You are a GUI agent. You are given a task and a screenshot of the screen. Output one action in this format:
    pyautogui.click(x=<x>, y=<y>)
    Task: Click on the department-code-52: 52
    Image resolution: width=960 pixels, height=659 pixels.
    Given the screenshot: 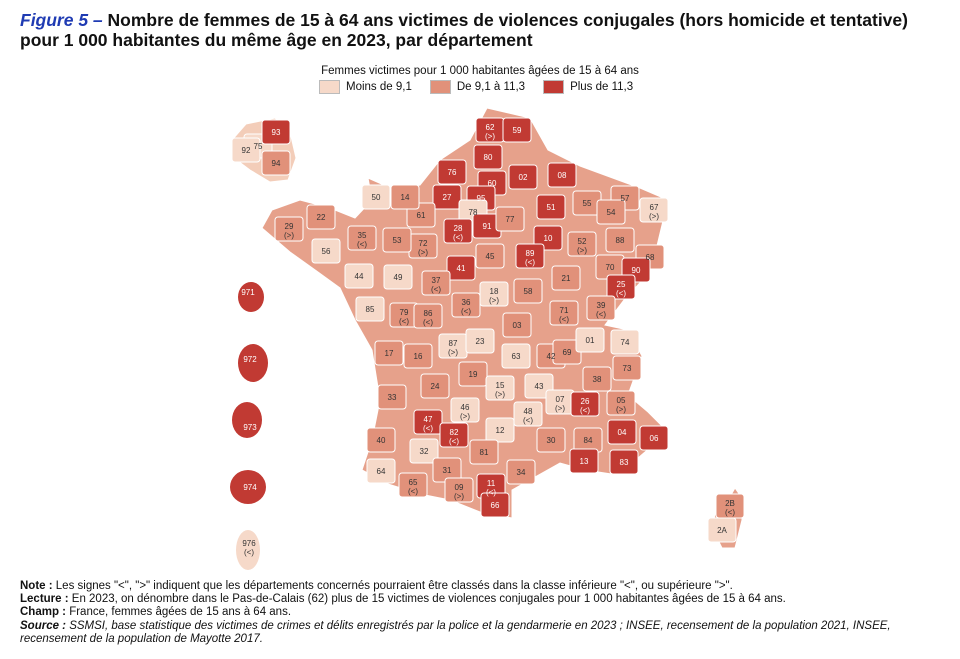 What is the action you would take?
    pyautogui.click(x=582, y=241)
    